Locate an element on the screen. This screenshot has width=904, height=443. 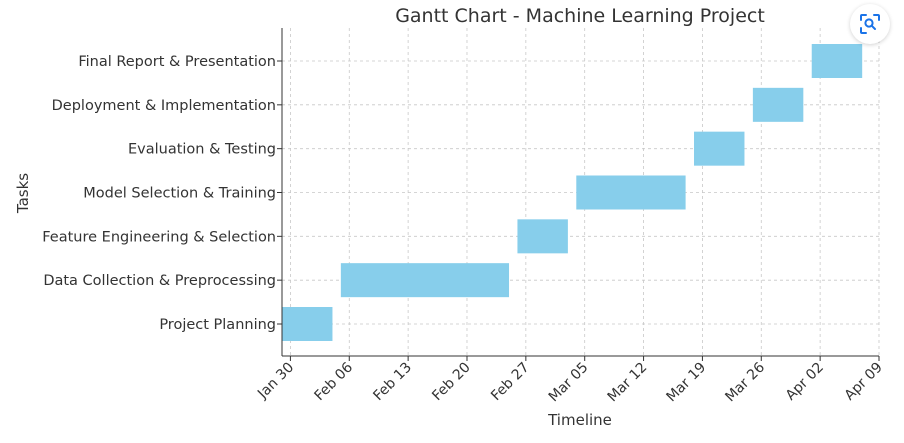
x-tick-label: Mar 05 is located at coordinates (569, 383).